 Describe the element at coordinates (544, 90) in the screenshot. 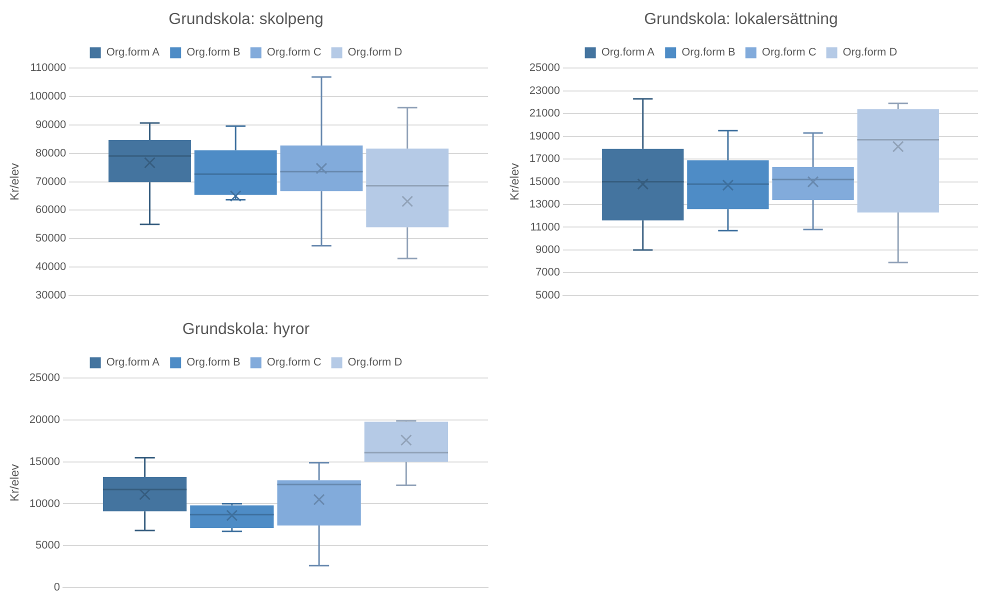

I see `y-tick-label: 23000` at that location.